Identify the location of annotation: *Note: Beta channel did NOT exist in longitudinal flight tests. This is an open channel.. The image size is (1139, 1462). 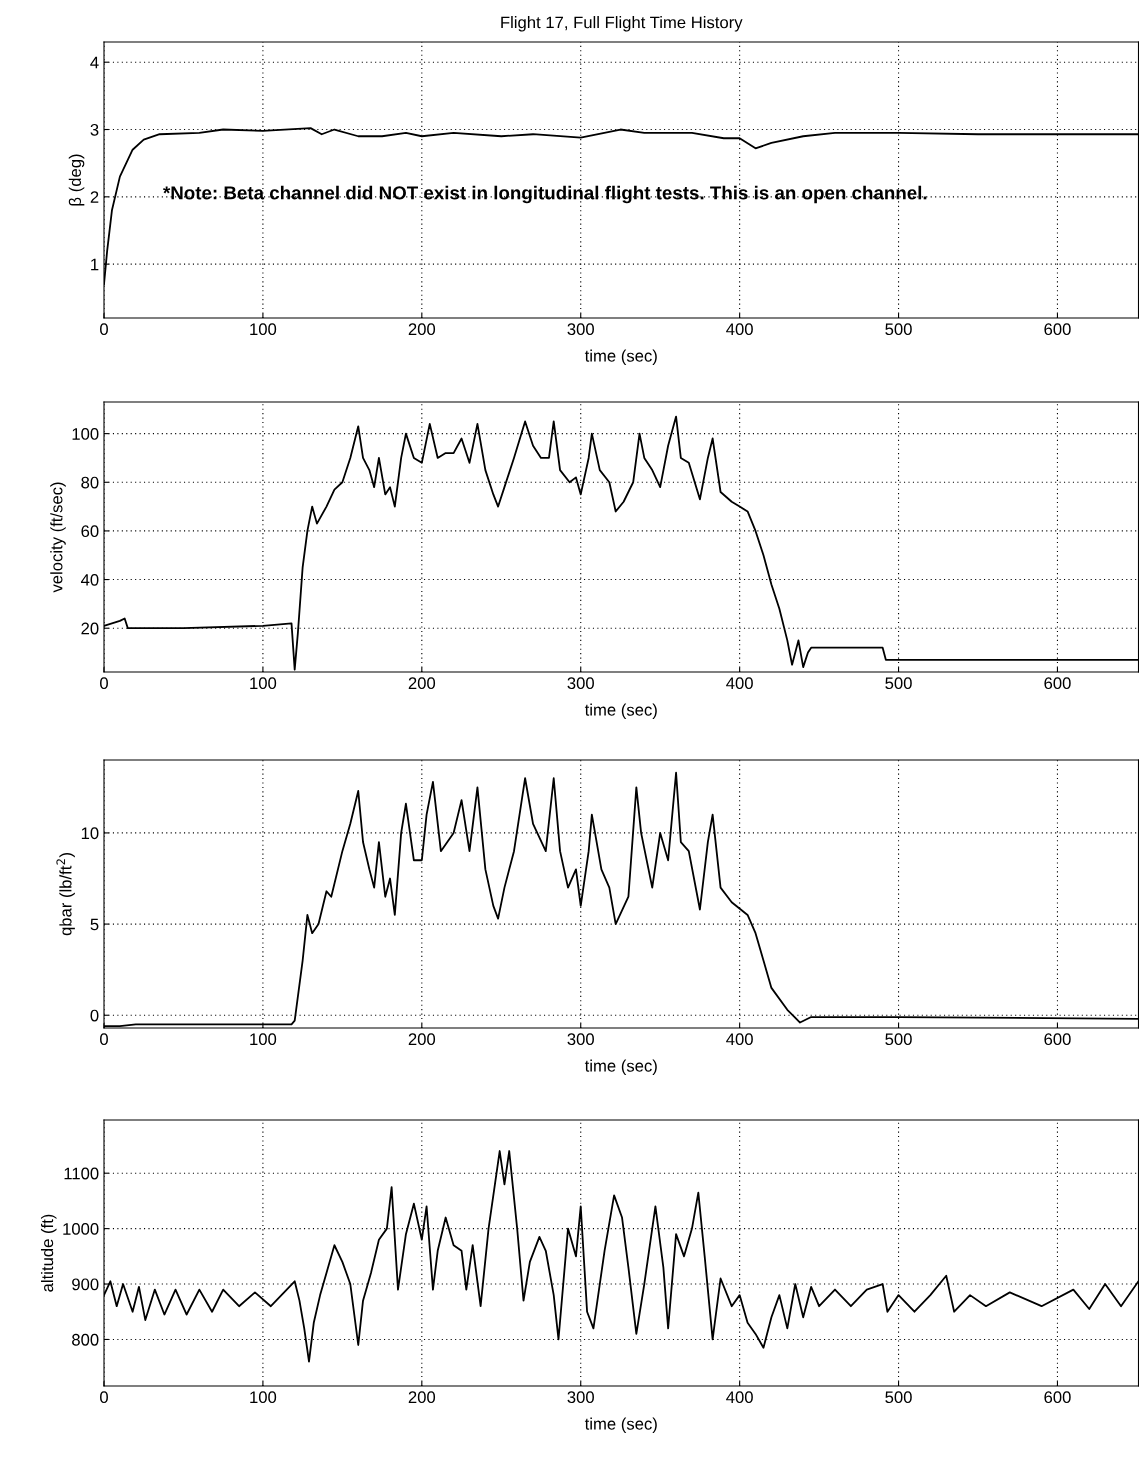
(545, 194).